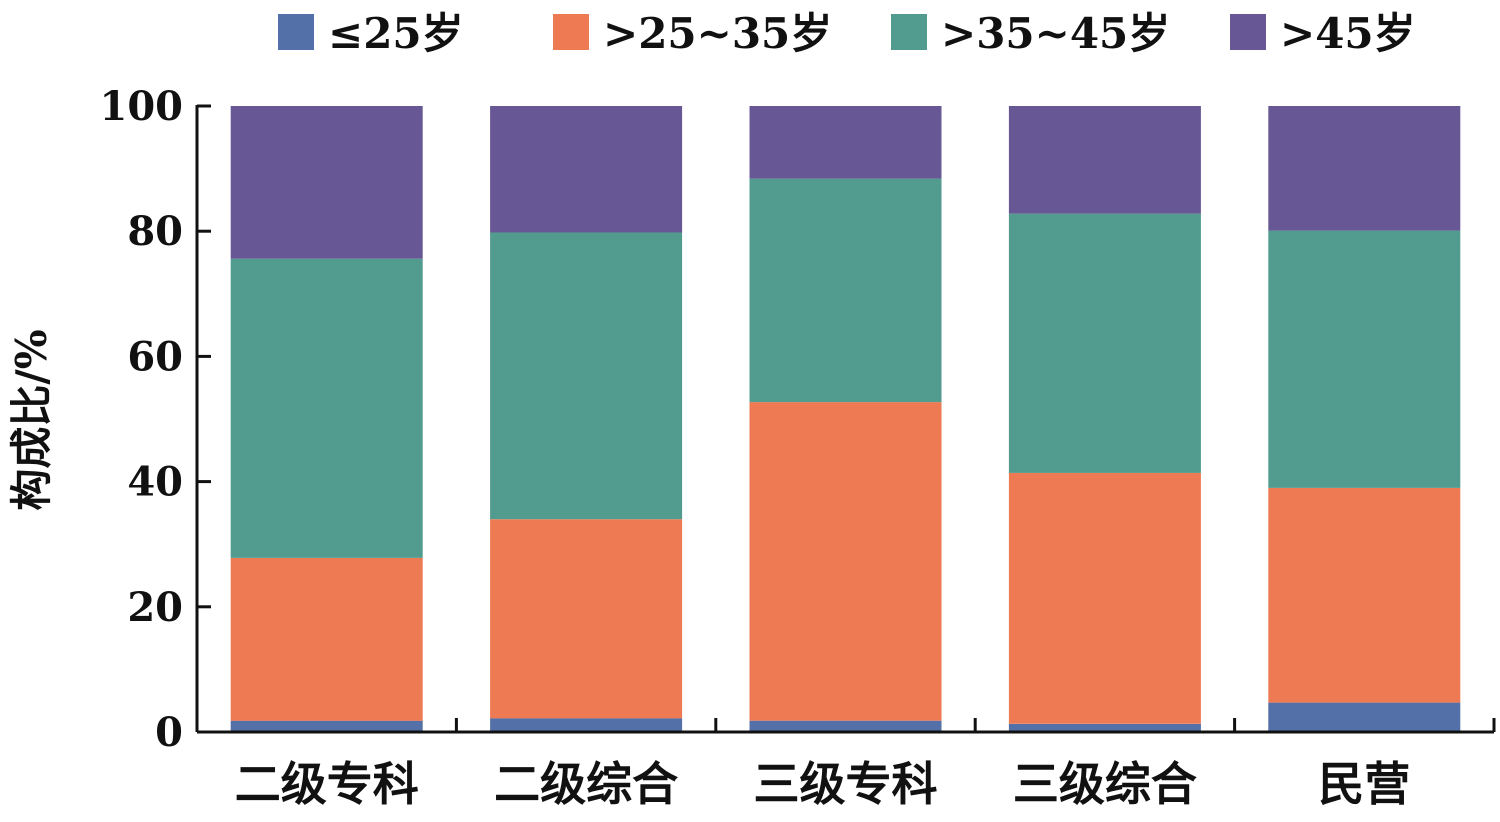 The height and width of the screenshot is (822, 1500). I want to click on y-tick-label: 20, so click(155, 607).